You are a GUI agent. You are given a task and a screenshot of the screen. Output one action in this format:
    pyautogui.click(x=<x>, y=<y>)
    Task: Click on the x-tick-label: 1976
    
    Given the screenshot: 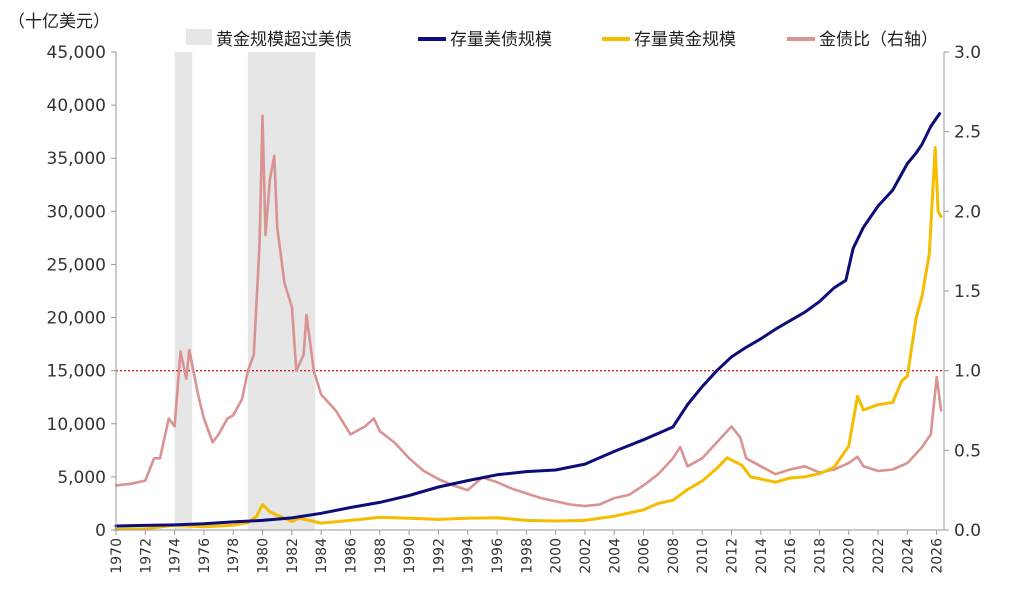 What is the action you would take?
    pyautogui.click(x=205, y=556)
    